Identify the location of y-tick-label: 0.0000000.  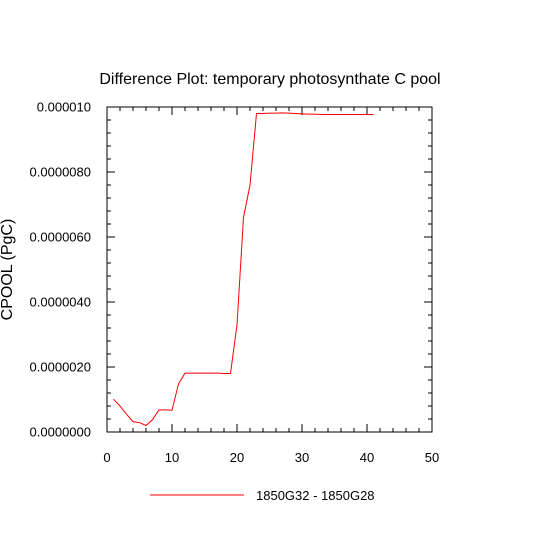
(60, 432).